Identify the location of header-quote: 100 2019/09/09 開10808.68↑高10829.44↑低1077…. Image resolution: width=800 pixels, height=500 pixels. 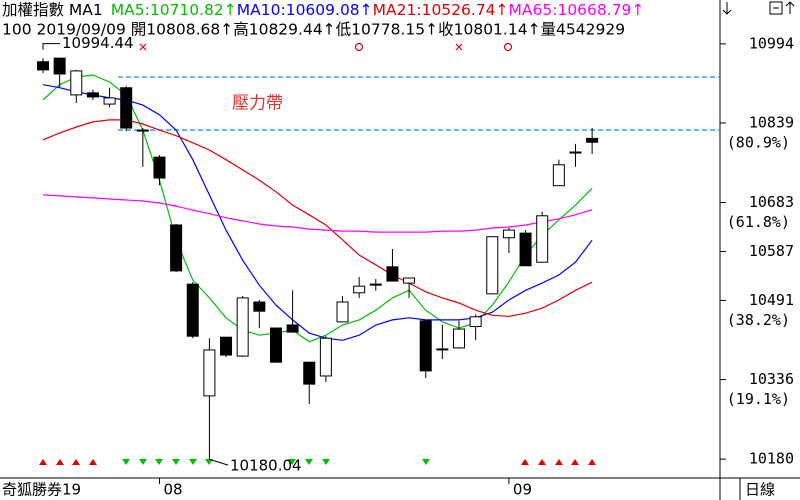
(313, 30).